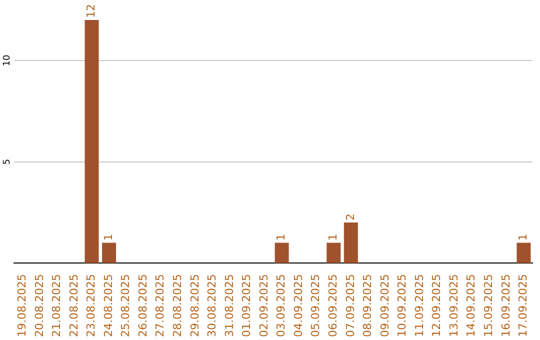 The image size is (540, 340). I want to click on y-tick-label: 10, so click(7, 60).